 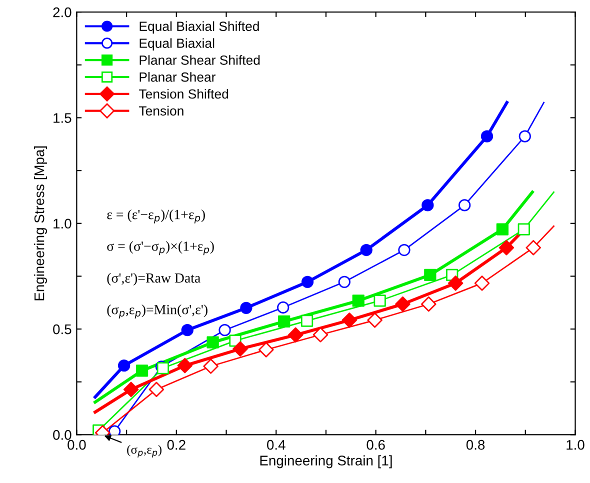 What do you see at coordinates (176, 445) in the screenshot?
I see `x-tick-label: 0.2` at bounding box center [176, 445].